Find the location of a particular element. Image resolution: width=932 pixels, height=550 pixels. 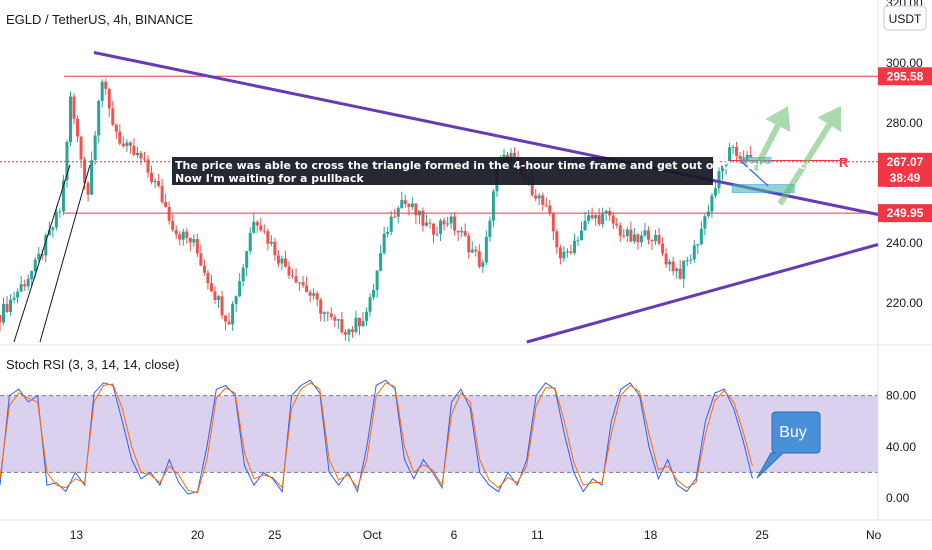

buy-callout: Buy is located at coordinates (788, 445).